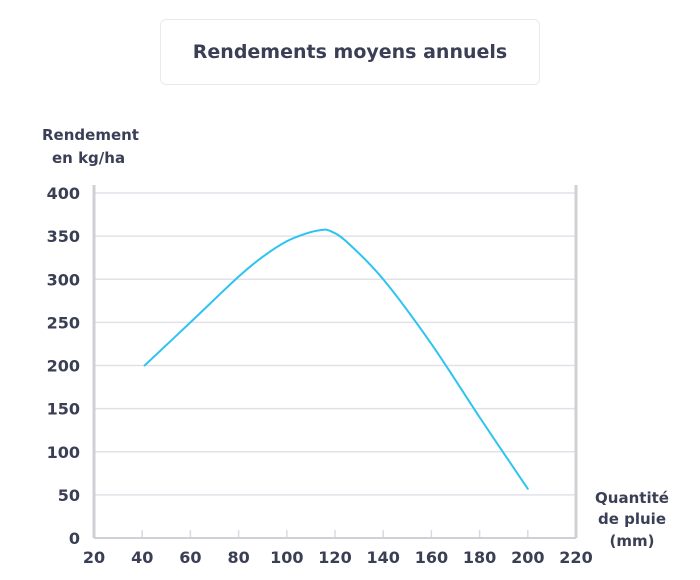 The width and height of the screenshot is (700, 580). I want to click on y-tick-label-300: 300, so click(63, 279).